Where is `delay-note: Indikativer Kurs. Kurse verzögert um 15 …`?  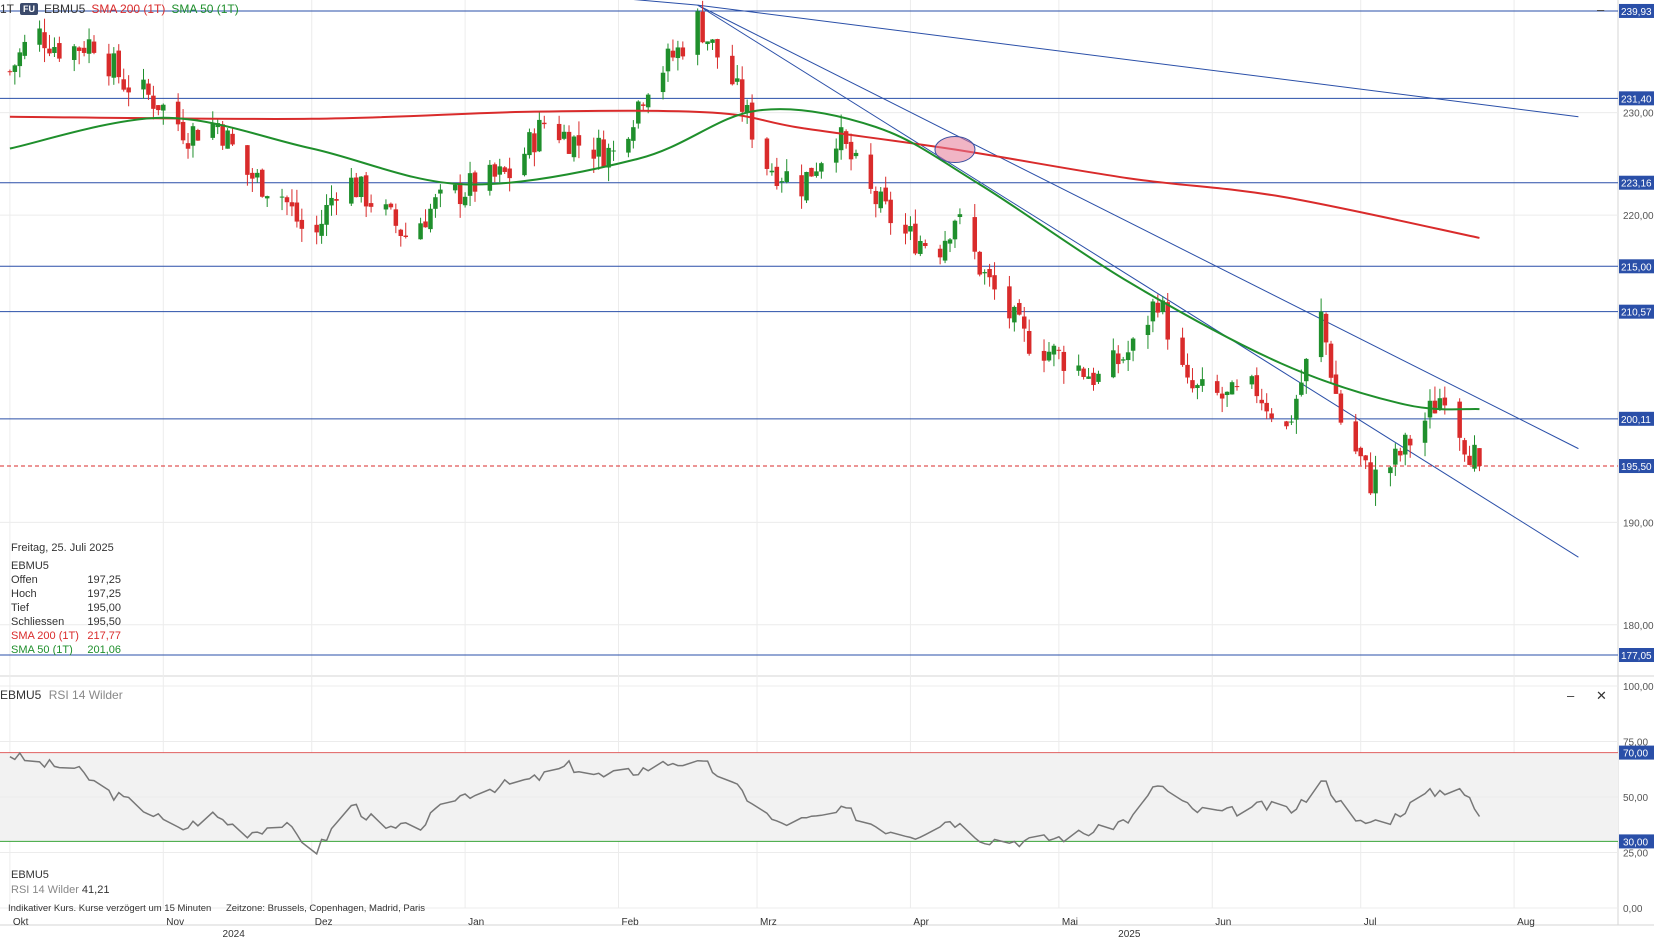
delay-note: Indikativer Kurs. Kurse verzögert um 15 … is located at coordinates (110, 908).